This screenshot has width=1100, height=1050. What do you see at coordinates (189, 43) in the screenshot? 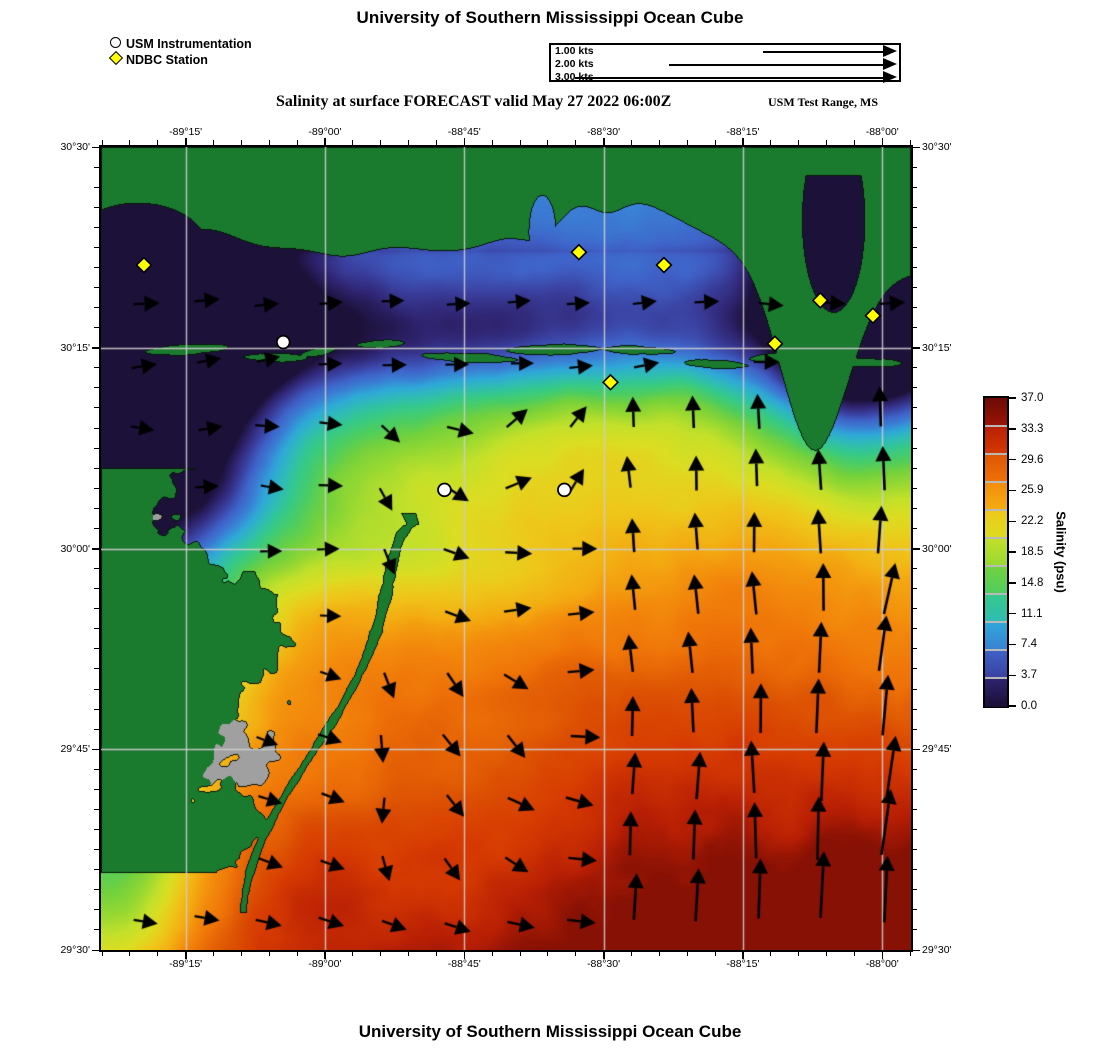
I see `legend-label-usm: USM Instrumentation` at bounding box center [189, 43].